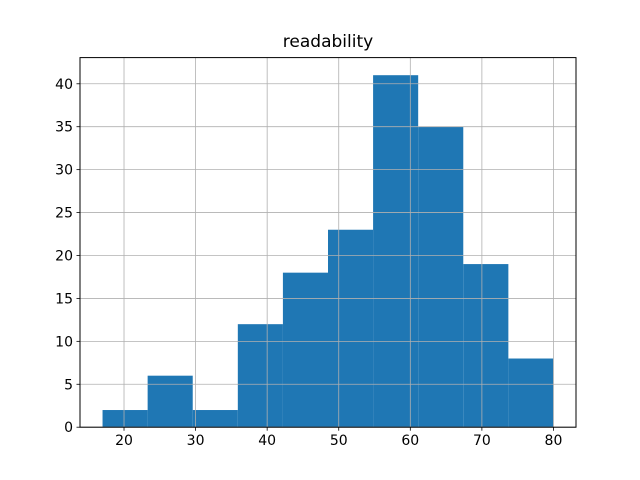 This screenshot has height=480, width=640. Describe the element at coordinates (124, 441) in the screenshot. I see `x-tick-label: 20` at that location.